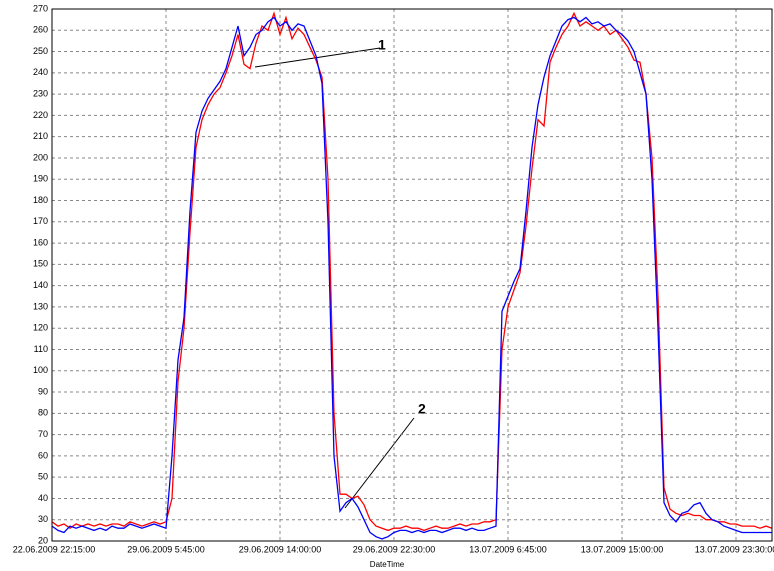  Describe the element at coordinates (43, 498) in the screenshot. I see `y-tick-label: 40` at that location.